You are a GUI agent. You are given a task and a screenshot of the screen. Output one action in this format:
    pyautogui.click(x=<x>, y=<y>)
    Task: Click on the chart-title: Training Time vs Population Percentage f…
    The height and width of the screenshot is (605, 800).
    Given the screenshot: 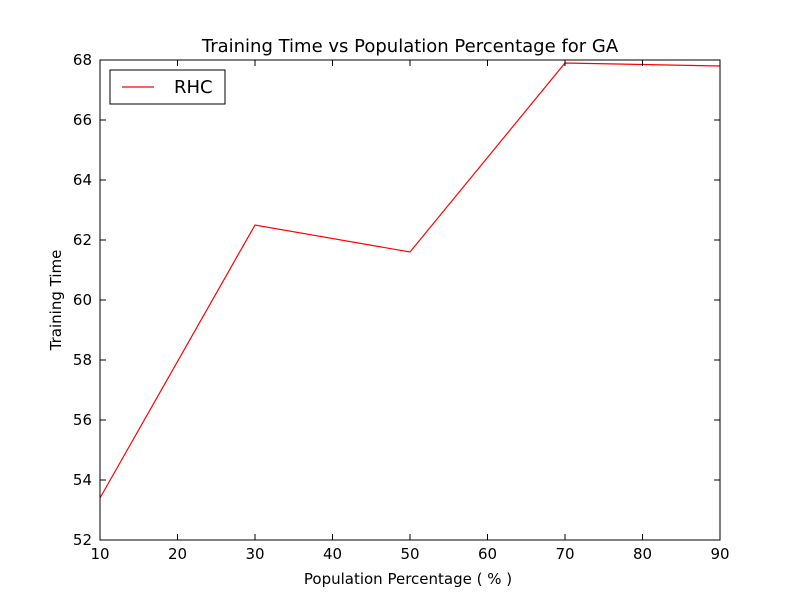 What is the action you would take?
    pyautogui.click(x=410, y=46)
    